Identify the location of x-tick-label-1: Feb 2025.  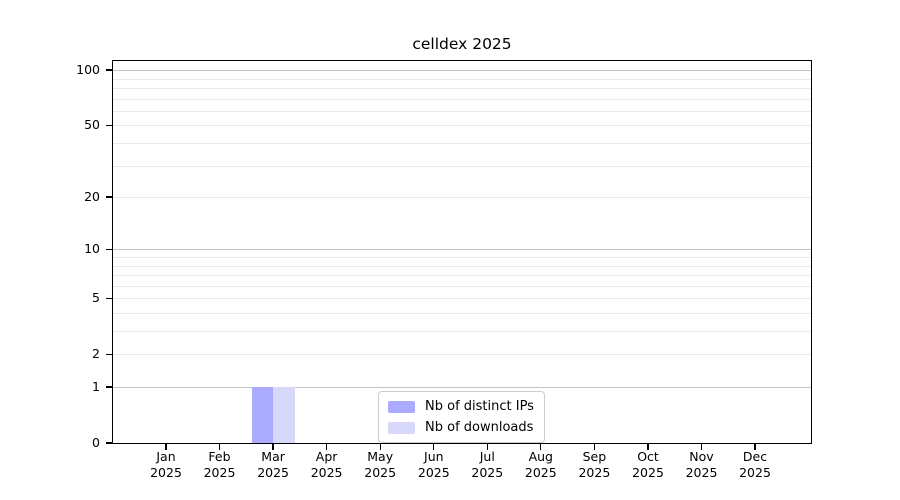
(219, 464).